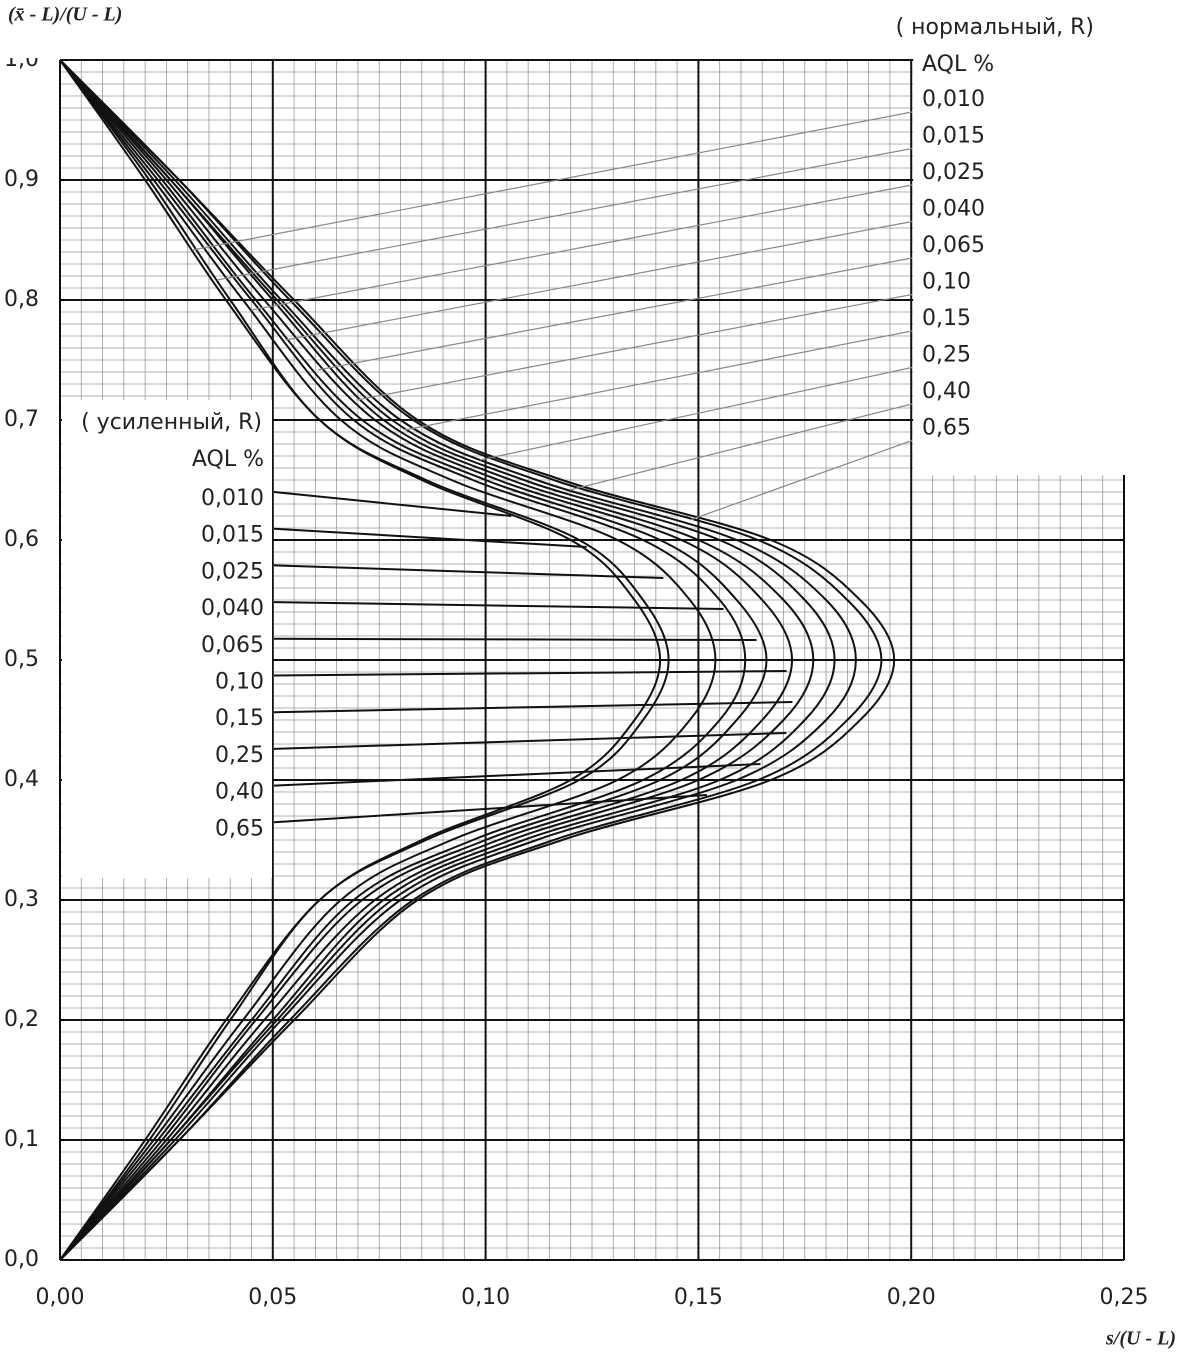  I want to click on x-tick-label: 0,15, so click(698, 1297).